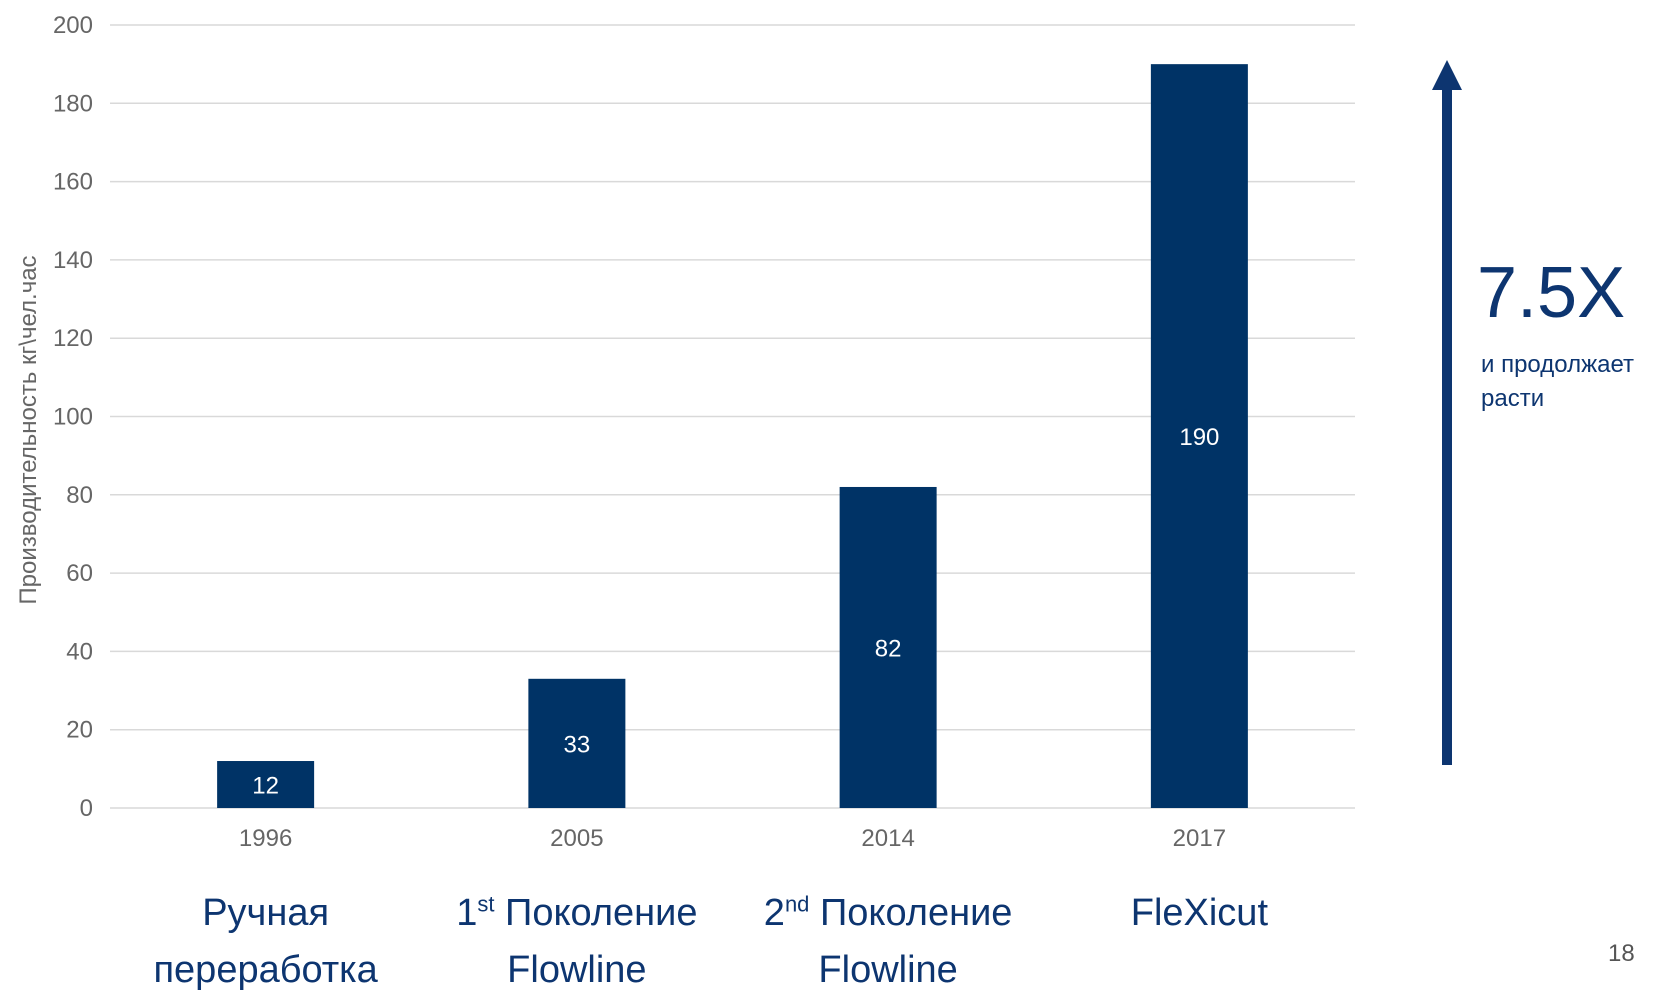  Describe the element at coordinates (887, 838) in the screenshot. I see `x-tick-label: 2014` at that location.